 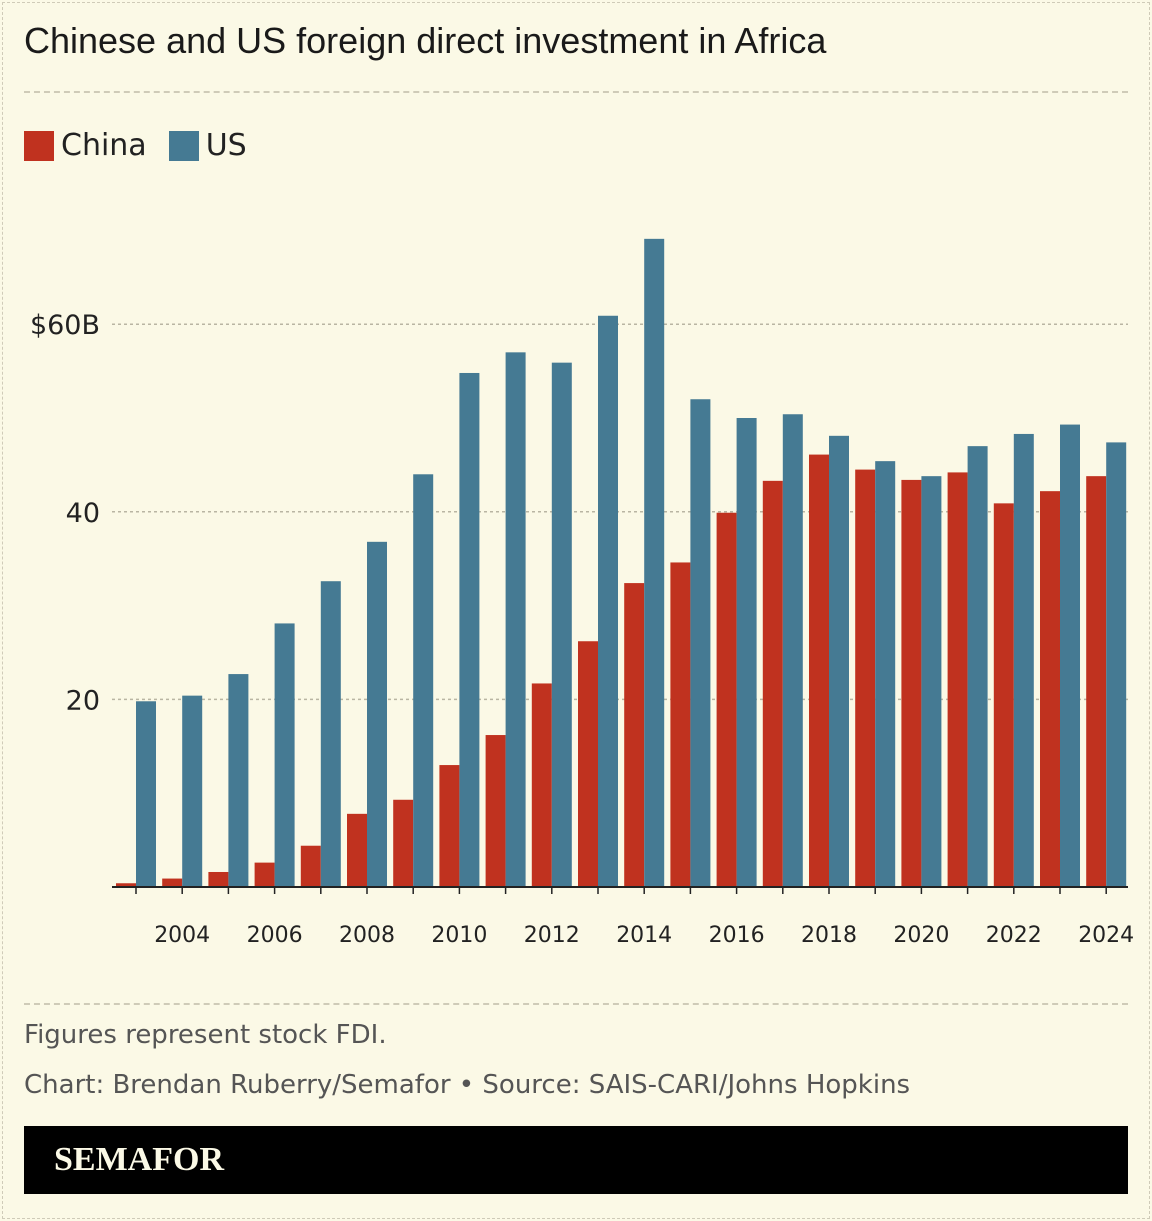 I want to click on bar-china-2003, so click(x=126, y=885).